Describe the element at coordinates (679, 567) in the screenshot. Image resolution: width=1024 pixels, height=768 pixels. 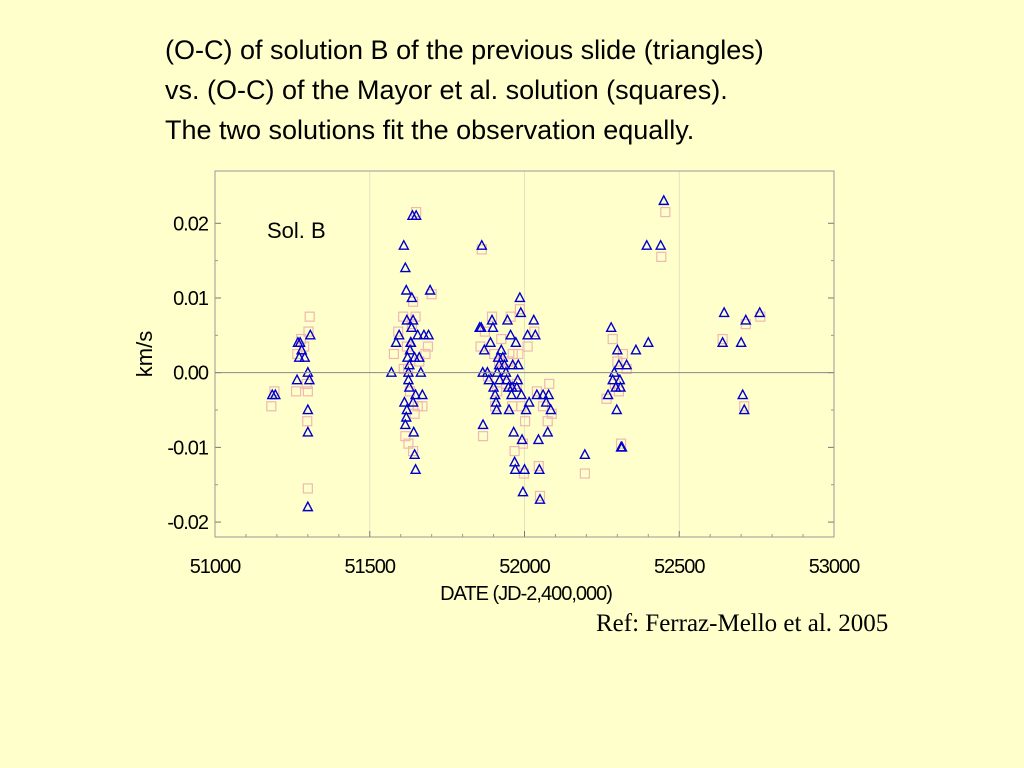
I see `x-tick-label: 52500` at that location.